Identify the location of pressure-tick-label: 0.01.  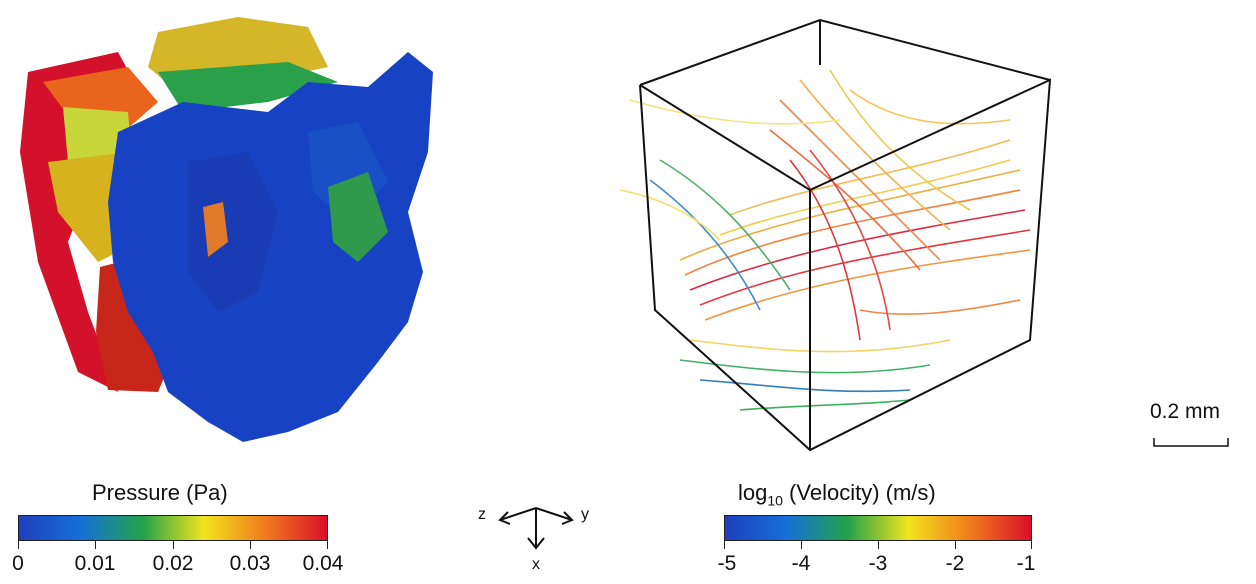
(95, 563).